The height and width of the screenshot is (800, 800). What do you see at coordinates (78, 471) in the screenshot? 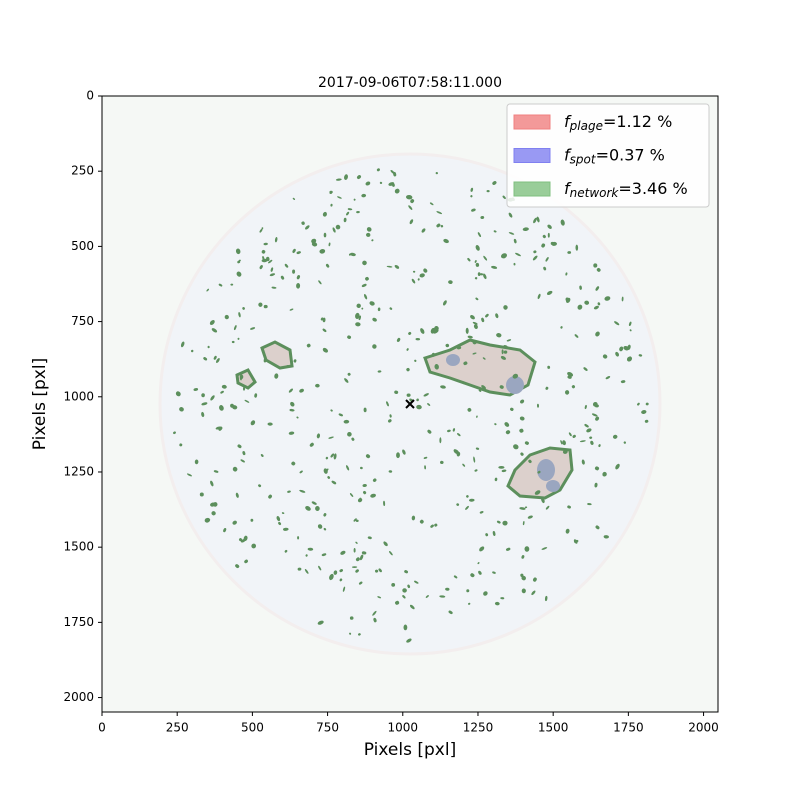
I see `y-tick-label: 1250` at bounding box center [78, 471].